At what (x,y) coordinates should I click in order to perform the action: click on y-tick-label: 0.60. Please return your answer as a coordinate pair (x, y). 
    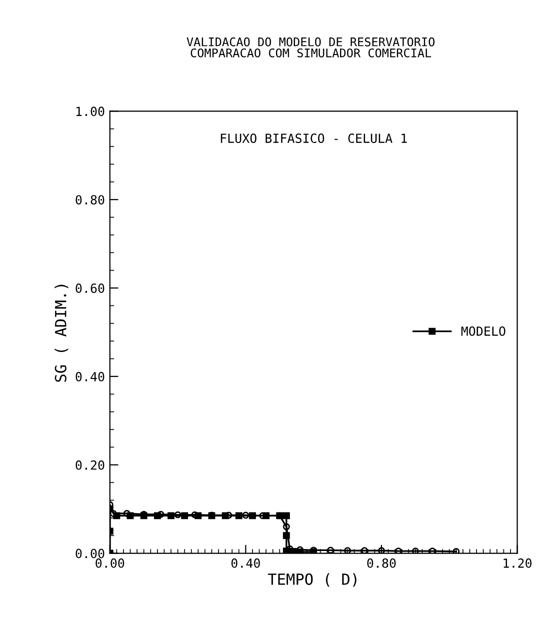
    Looking at the image, I should click on (90, 288).